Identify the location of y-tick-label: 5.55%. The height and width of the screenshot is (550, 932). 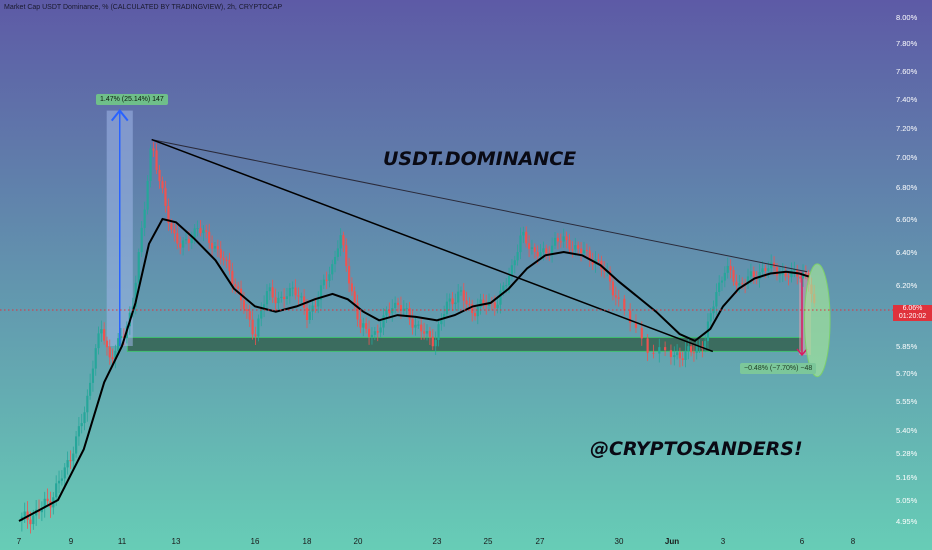
(907, 401).